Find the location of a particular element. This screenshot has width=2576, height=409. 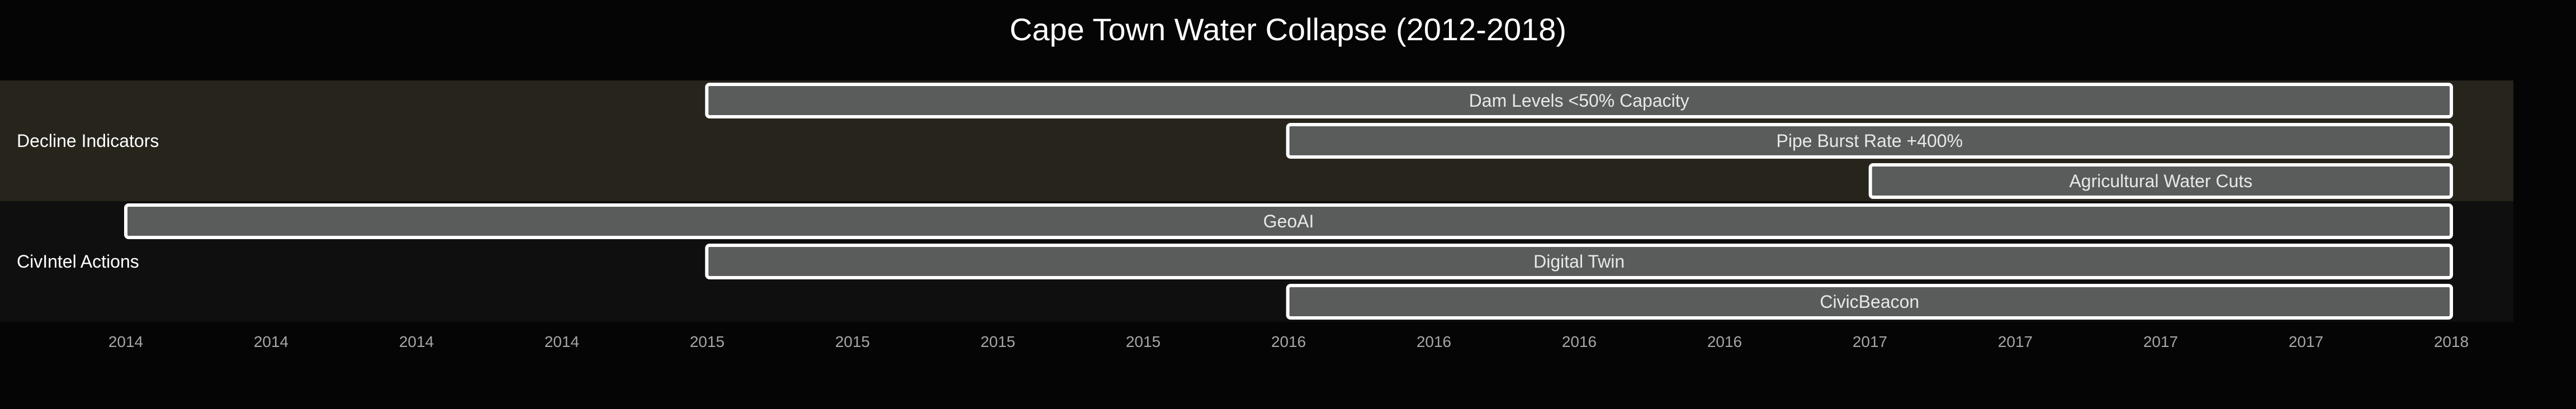

section-labels: Decline Indicators CivIntel Actions is located at coordinates (88, 201).